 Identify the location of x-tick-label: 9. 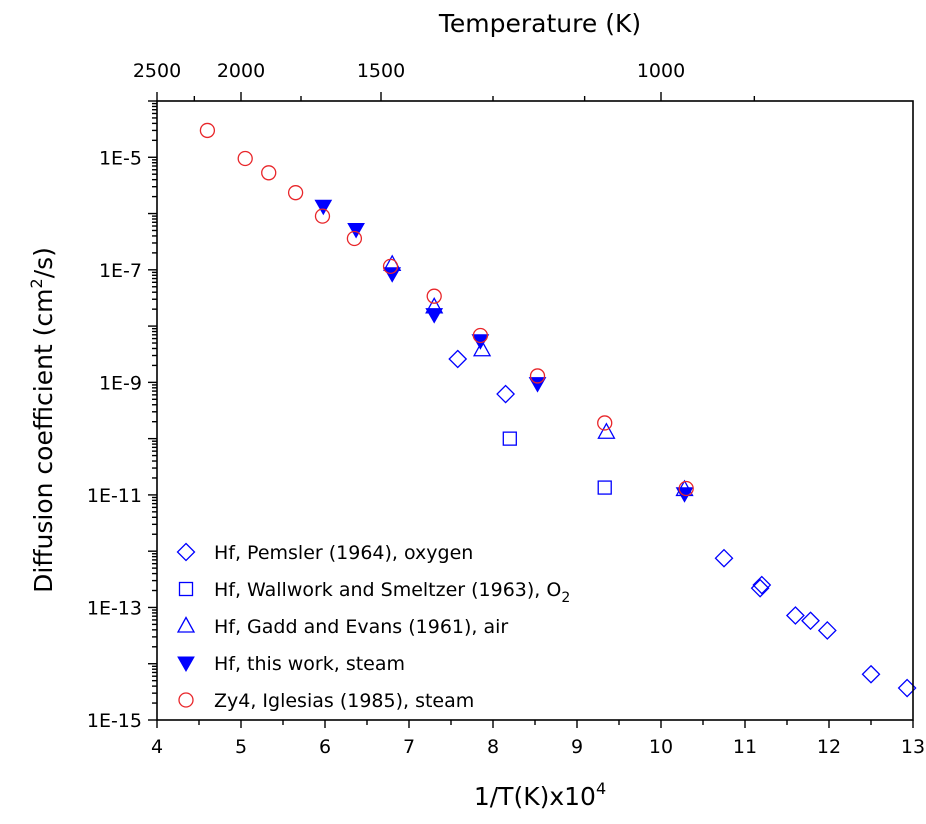
(577, 747).